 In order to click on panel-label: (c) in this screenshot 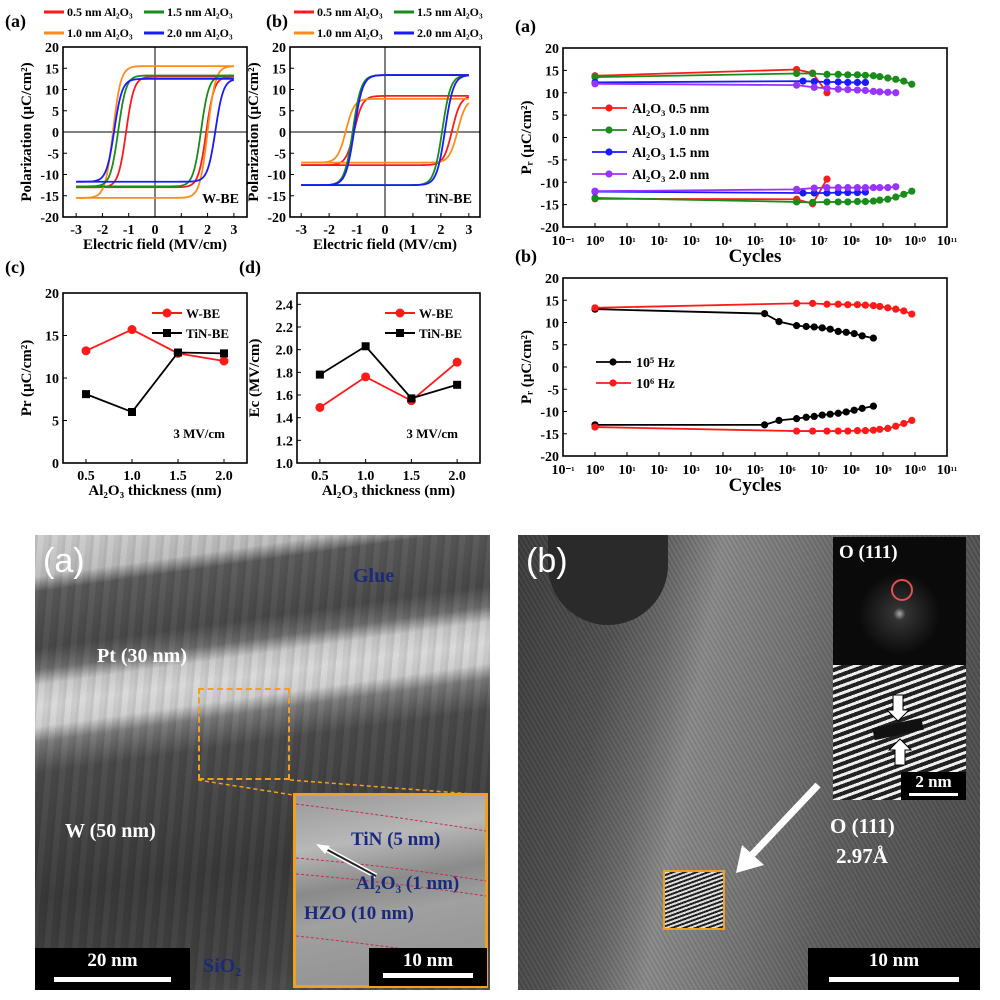, I will do `click(15, 267)`.